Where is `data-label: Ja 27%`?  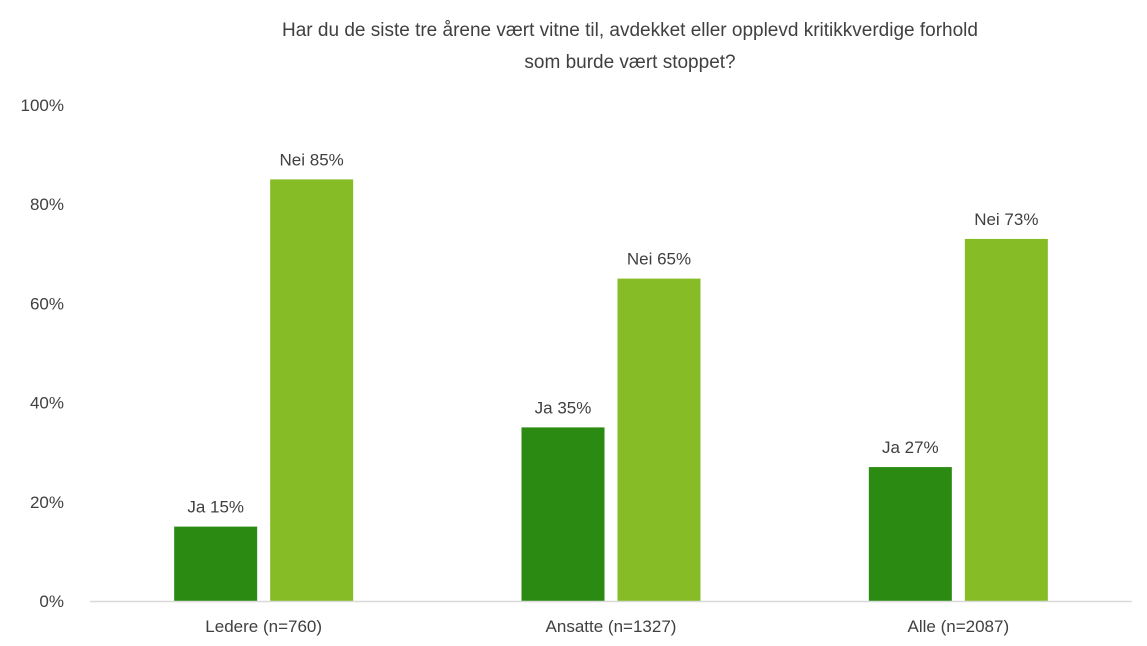
data-label: Ja 27% is located at coordinates (910, 447).